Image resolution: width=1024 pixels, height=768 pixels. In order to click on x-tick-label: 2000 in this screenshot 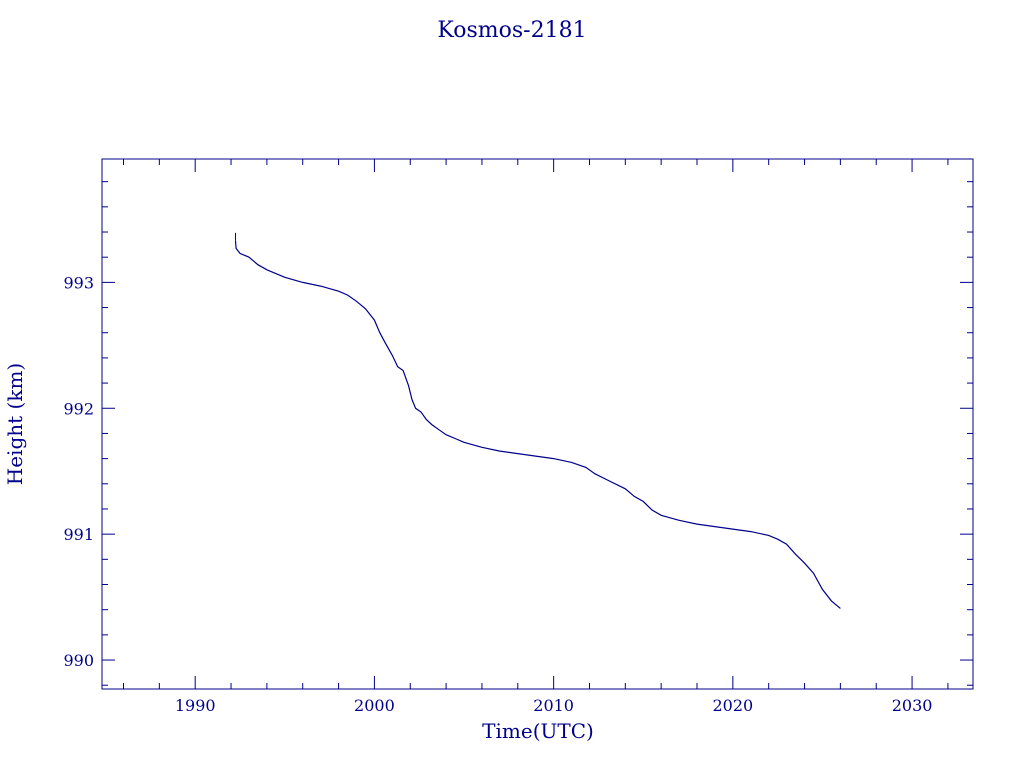, I will do `click(374, 705)`.